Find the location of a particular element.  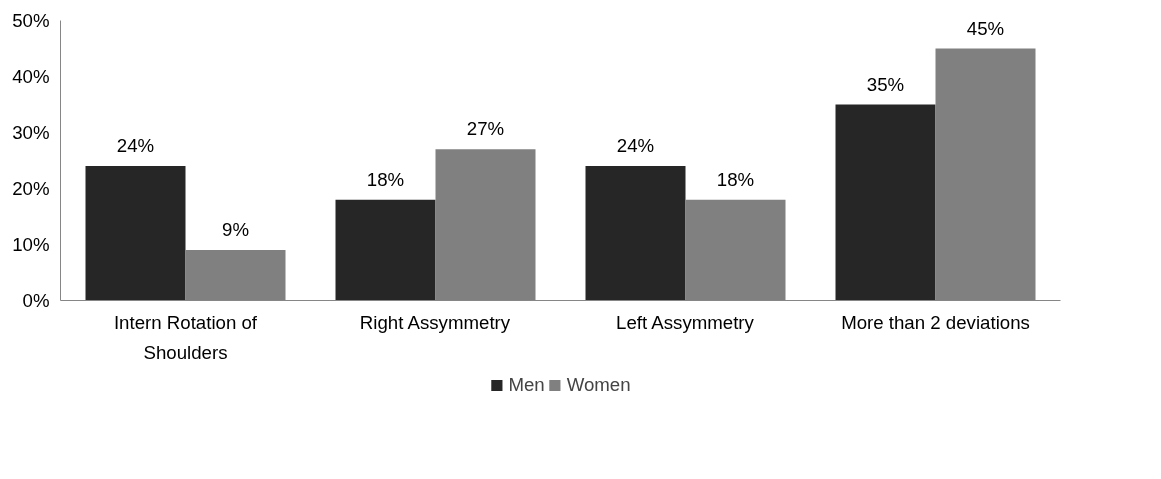

y-tick-label: 40% is located at coordinates (31, 76).